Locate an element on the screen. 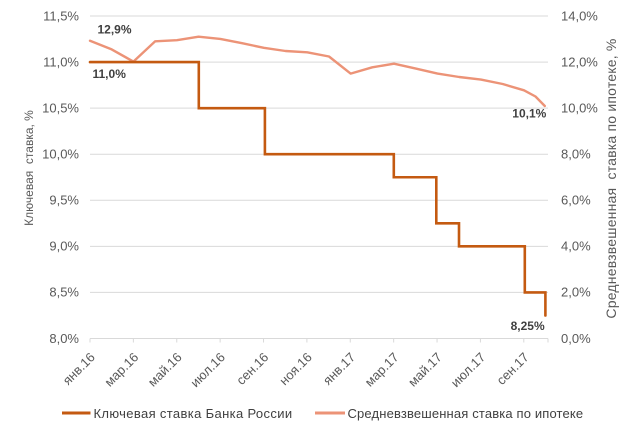  svg-text: 11,5% is located at coordinates (61, 15).